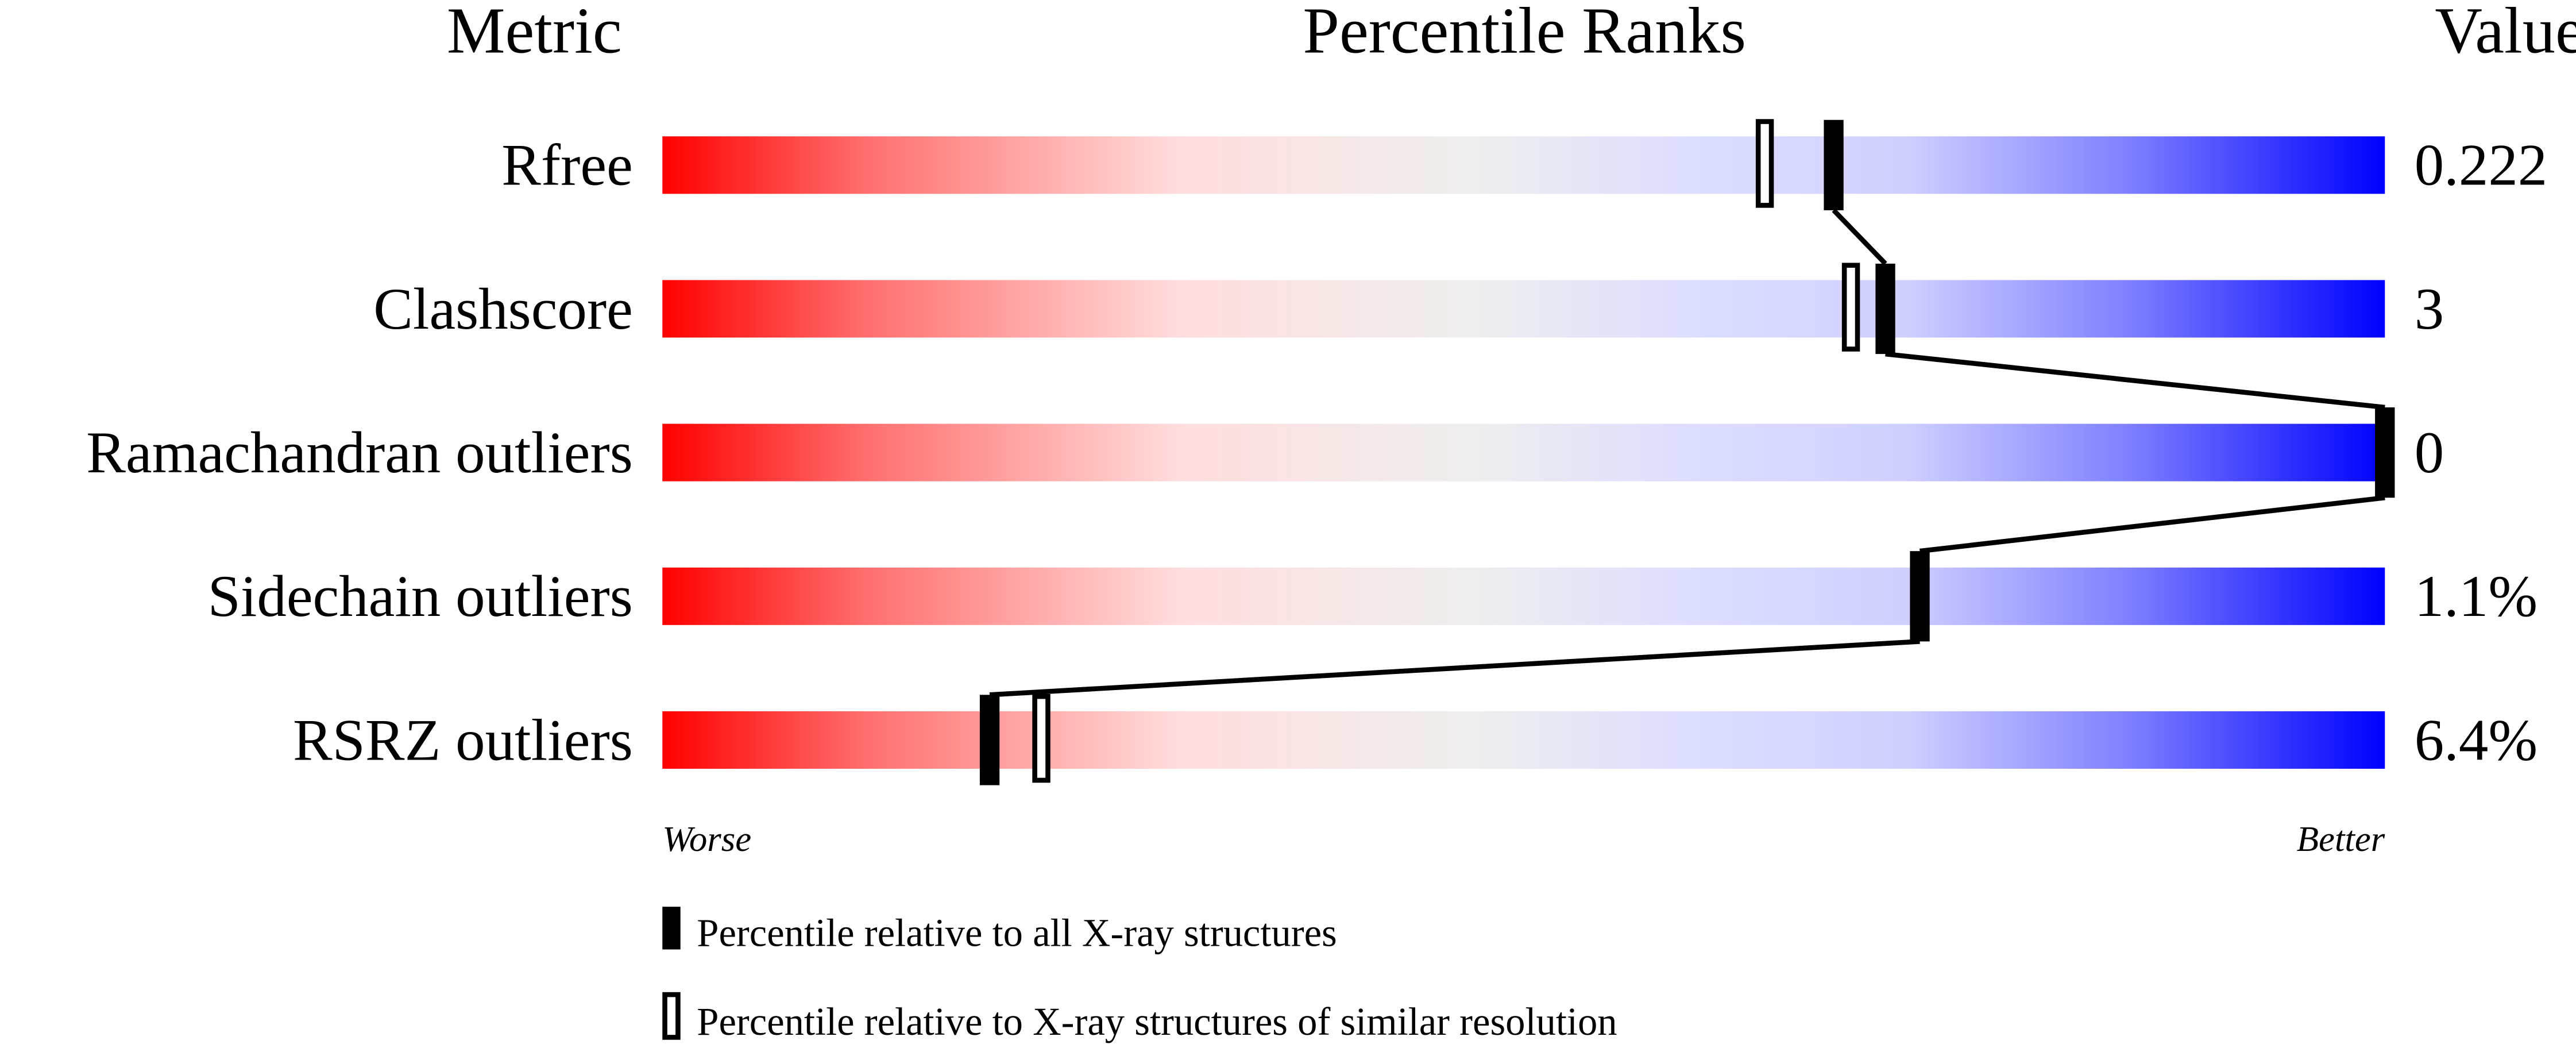  What do you see at coordinates (1524, 33) in the screenshot?
I see `header-percentile: Percentile Ranks` at bounding box center [1524, 33].